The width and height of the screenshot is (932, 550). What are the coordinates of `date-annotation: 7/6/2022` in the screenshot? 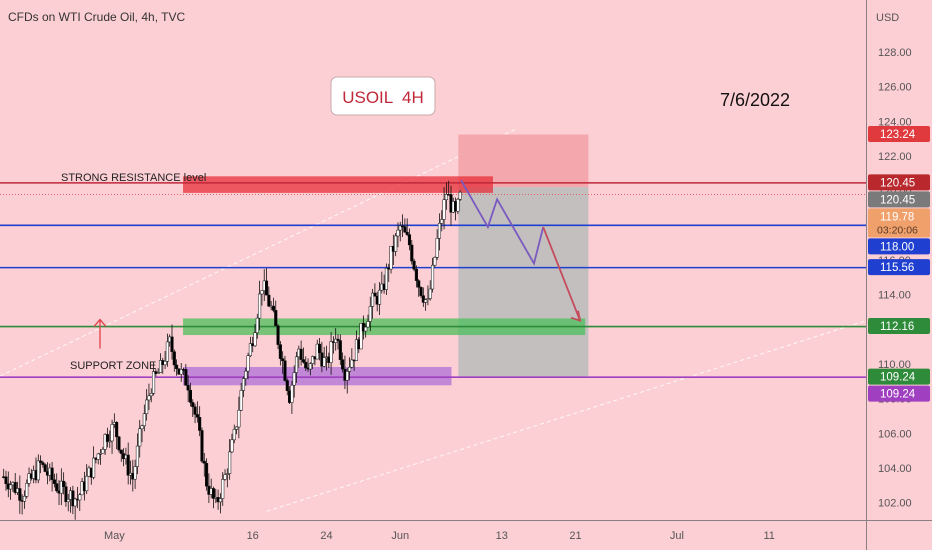 It's located at (755, 100).